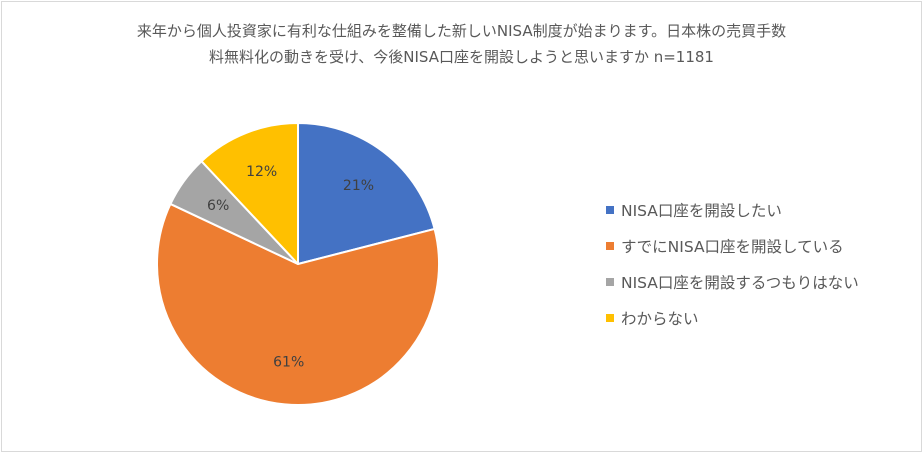  Describe the element at coordinates (461, 57) in the screenshot. I see `chart-title-line-2: 料無料化の動きを受け、今後NISA口座を開設しようと思いますか n=1181` at that location.